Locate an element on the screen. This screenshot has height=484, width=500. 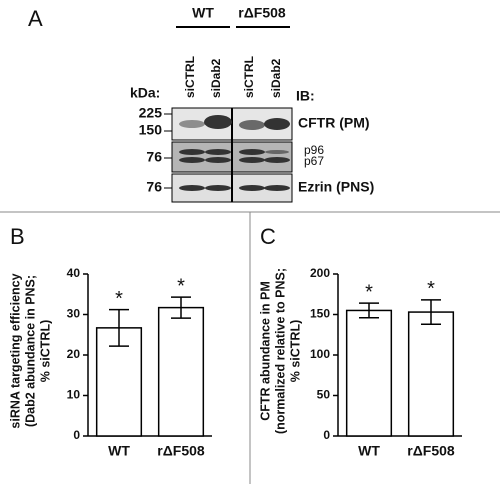
y-axis-label: (normalized relative to PNS; is located at coordinates (280, 351).